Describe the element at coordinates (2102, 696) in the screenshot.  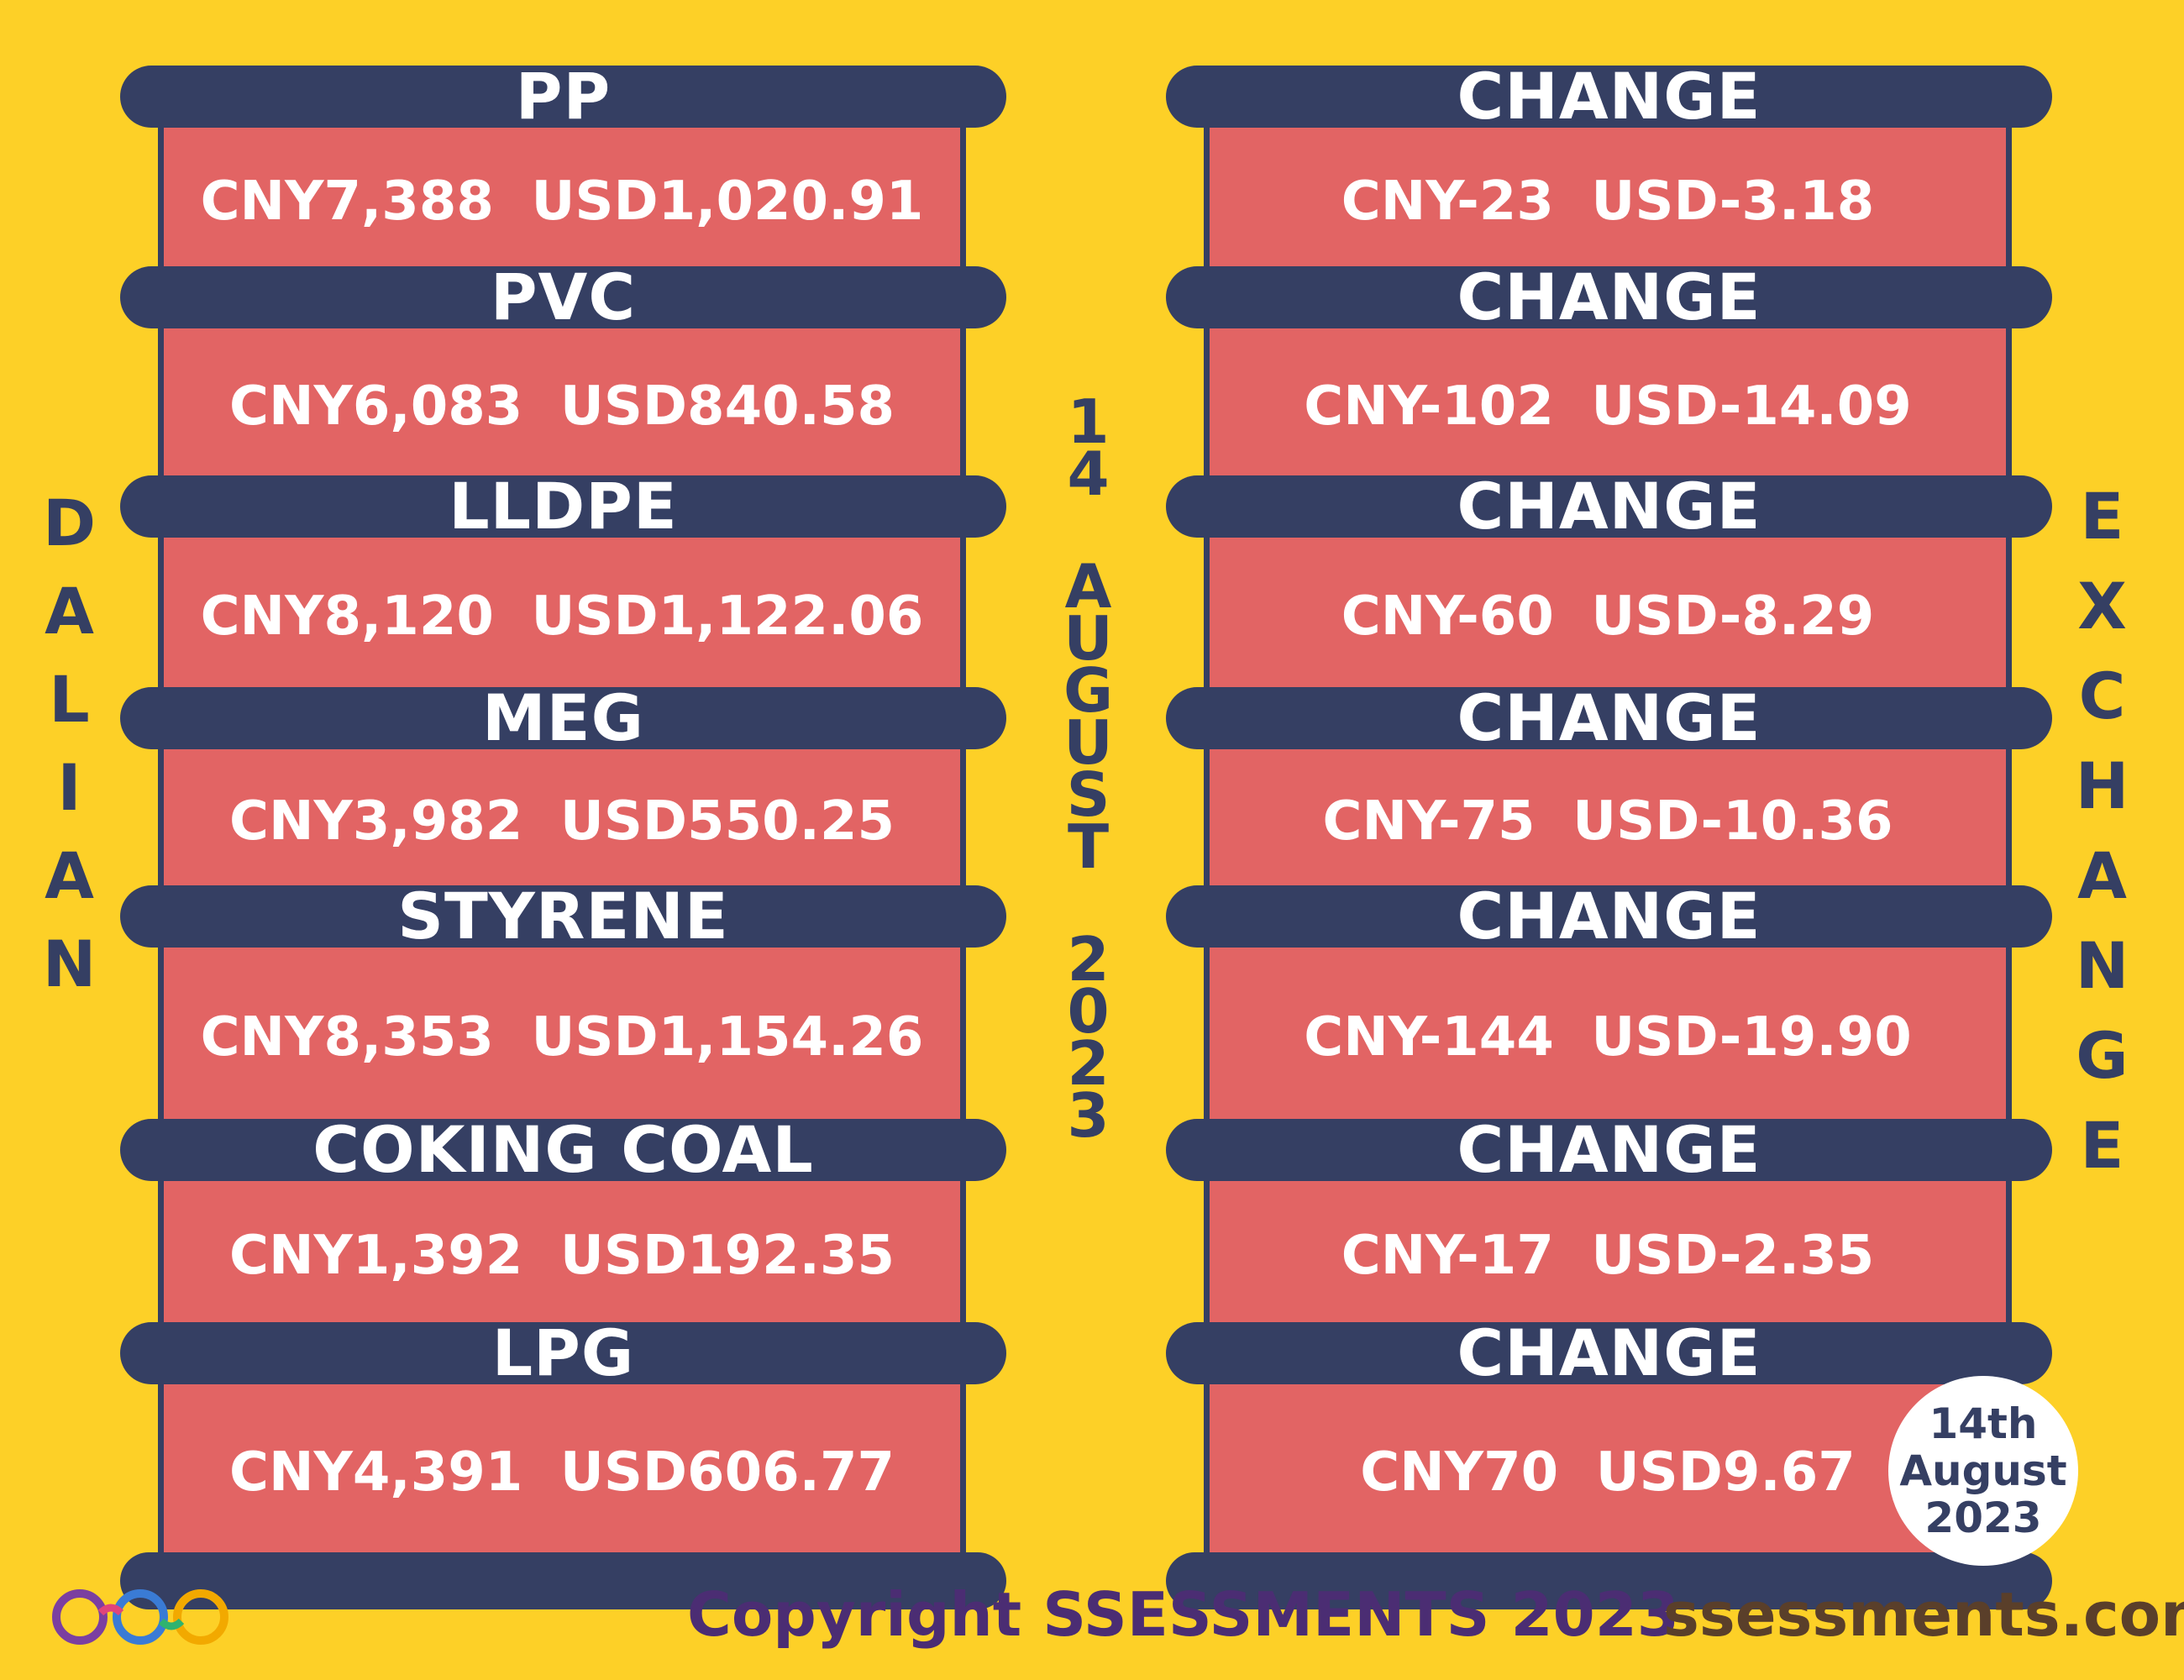
I see `letter: C` at that location.